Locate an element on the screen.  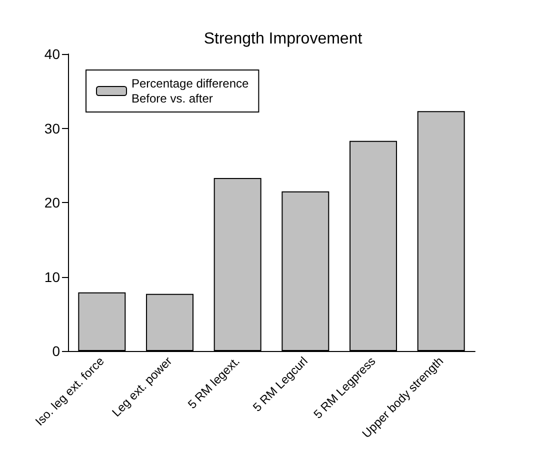
y-tick-label: 40 is located at coordinates (52, 54).